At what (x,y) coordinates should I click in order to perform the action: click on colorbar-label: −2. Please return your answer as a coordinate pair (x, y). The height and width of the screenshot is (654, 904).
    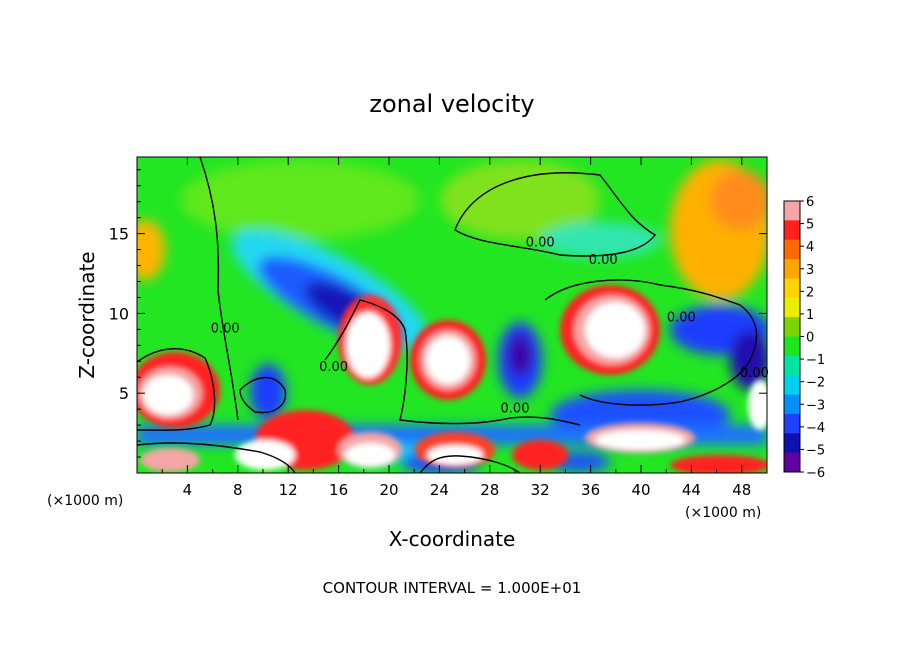
    Looking at the image, I should click on (815, 383).